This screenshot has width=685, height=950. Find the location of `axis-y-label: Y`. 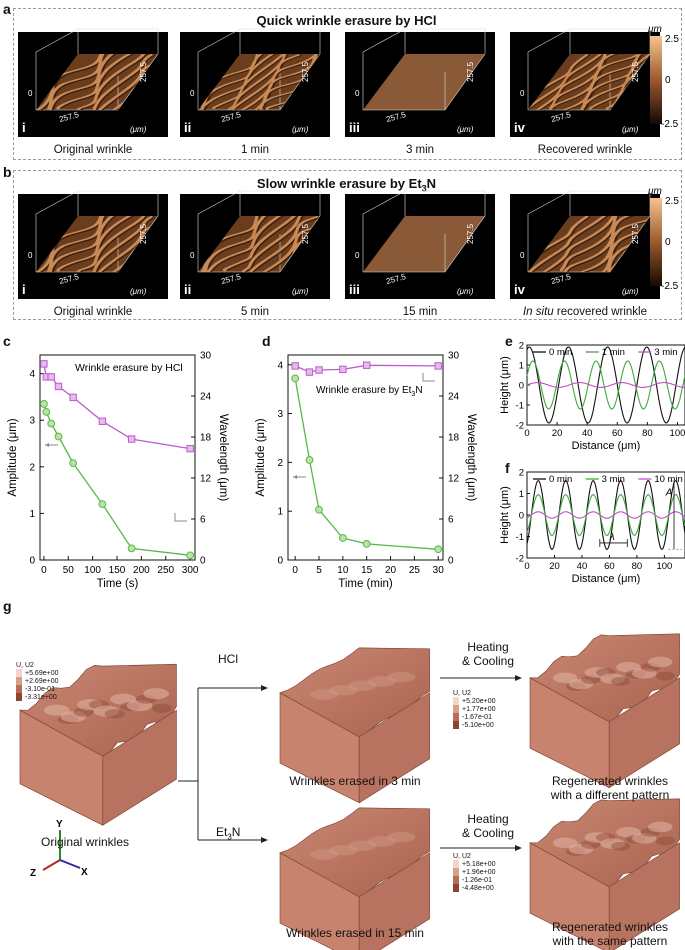

axis-y-label: Y is located at coordinates (59, 824).